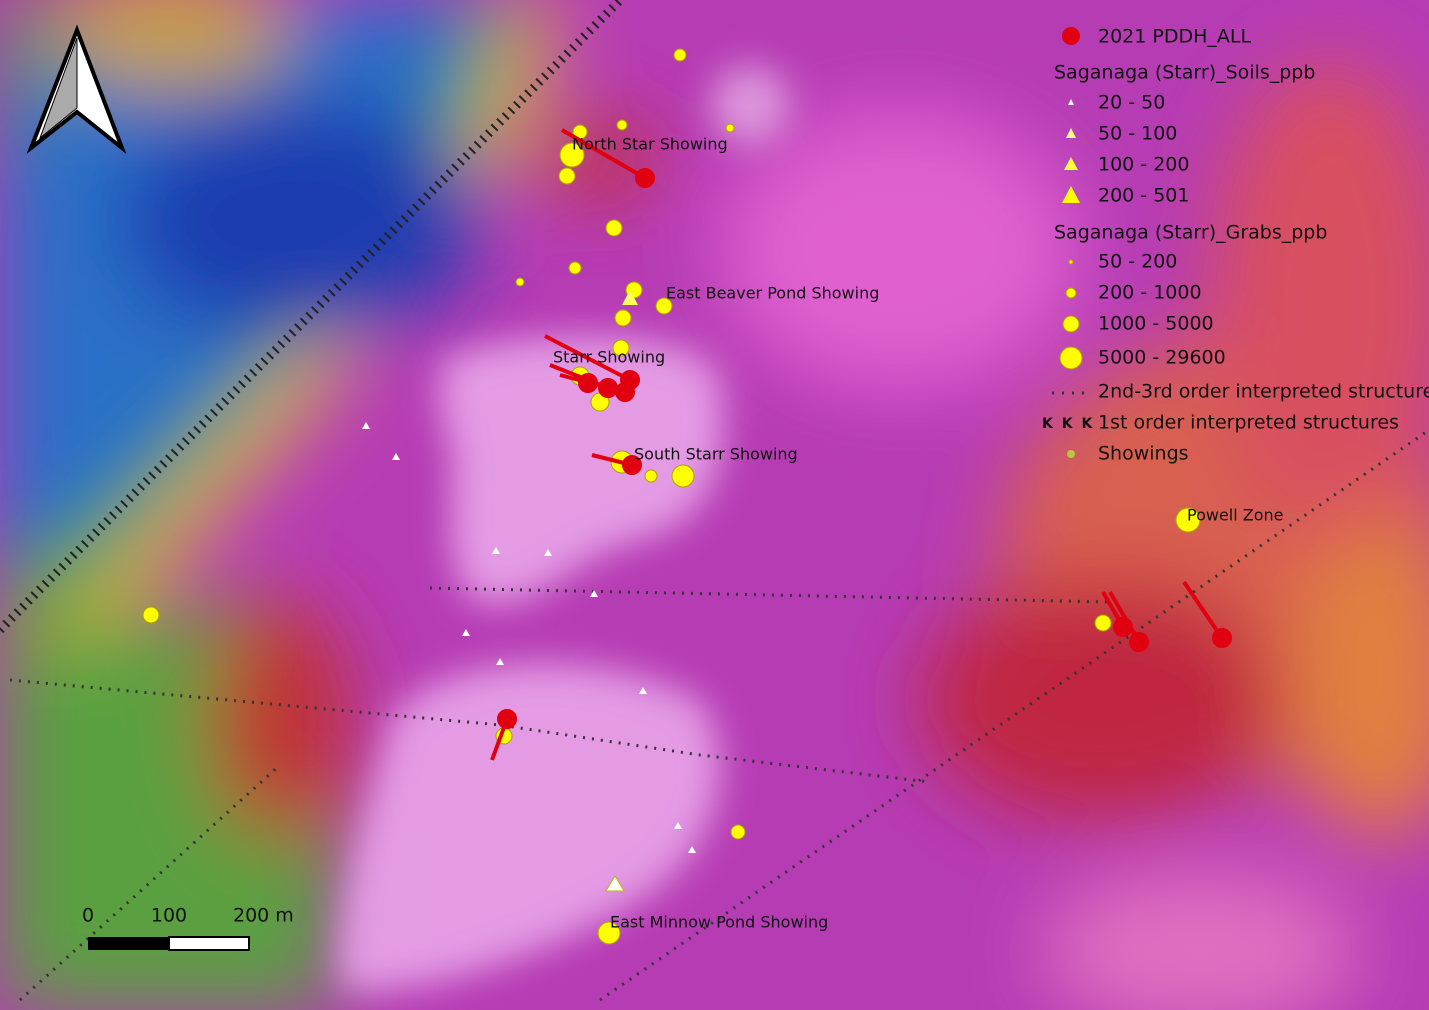 The image size is (1429, 1010). What do you see at coordinates (716, 454) in the screenshot?
I see `showing-label: South Starr Showing` at bounding box center [716, 454].